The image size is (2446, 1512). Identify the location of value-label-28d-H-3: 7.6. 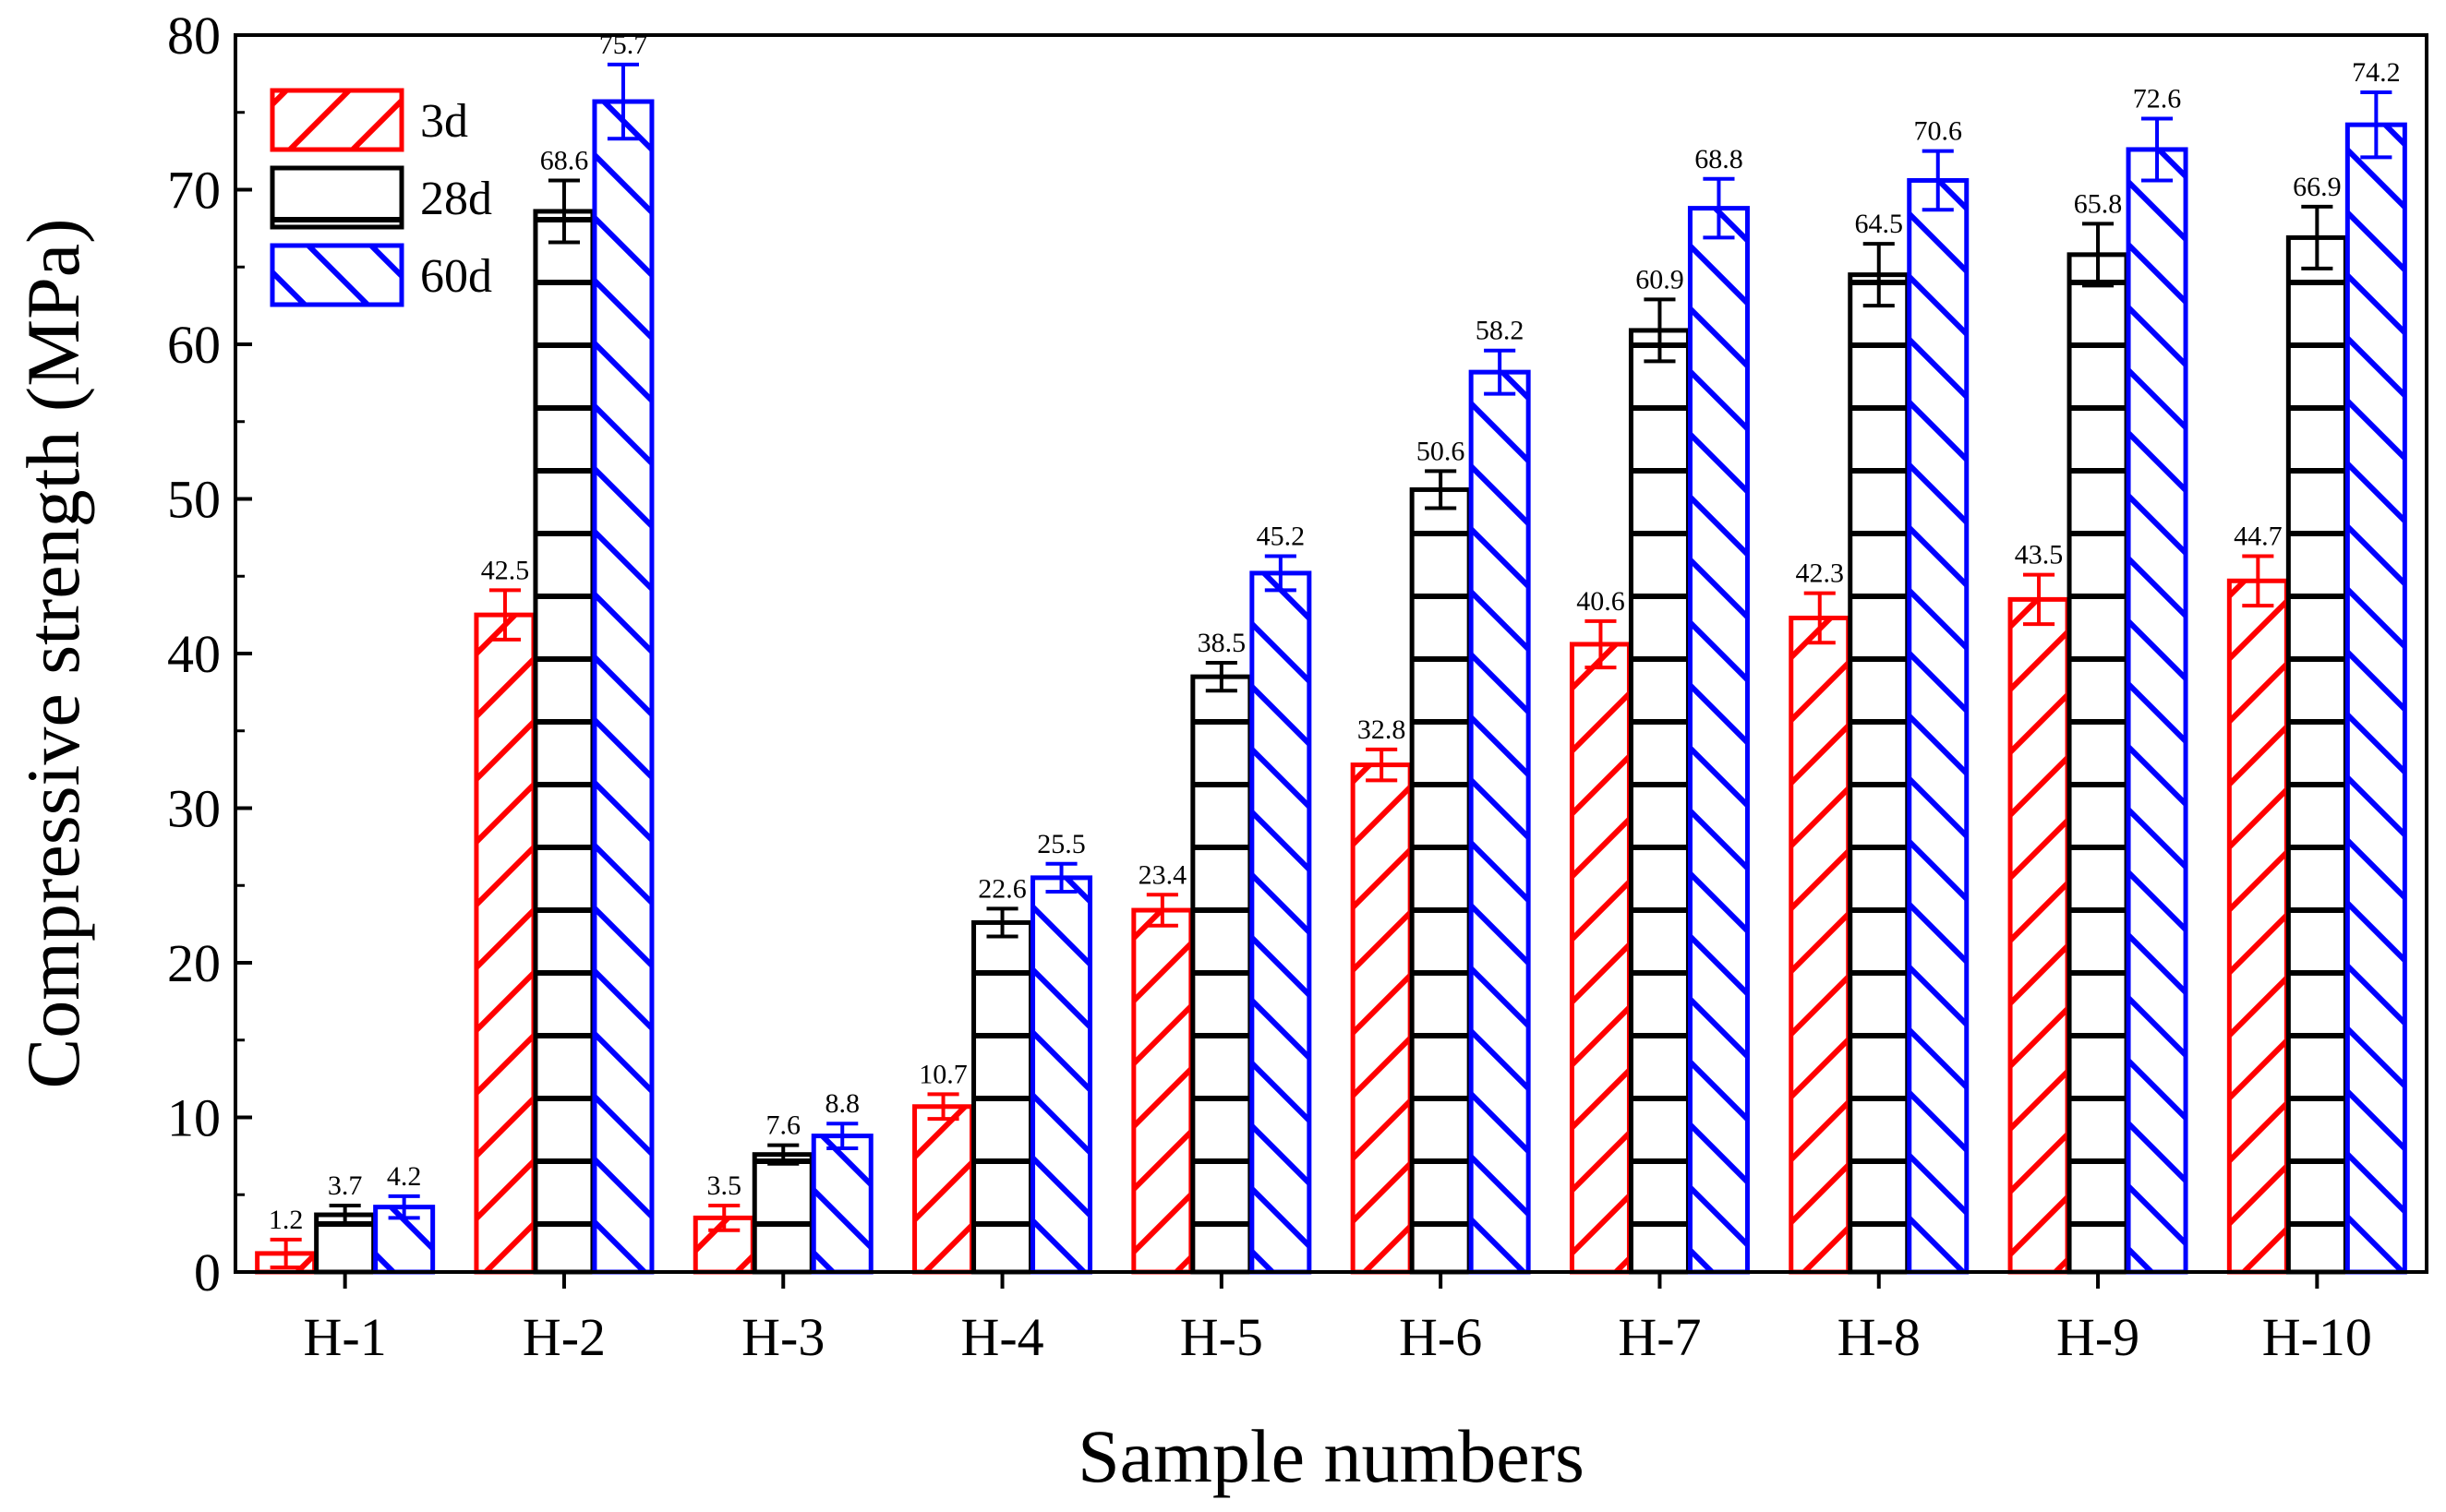
(783, 1125).